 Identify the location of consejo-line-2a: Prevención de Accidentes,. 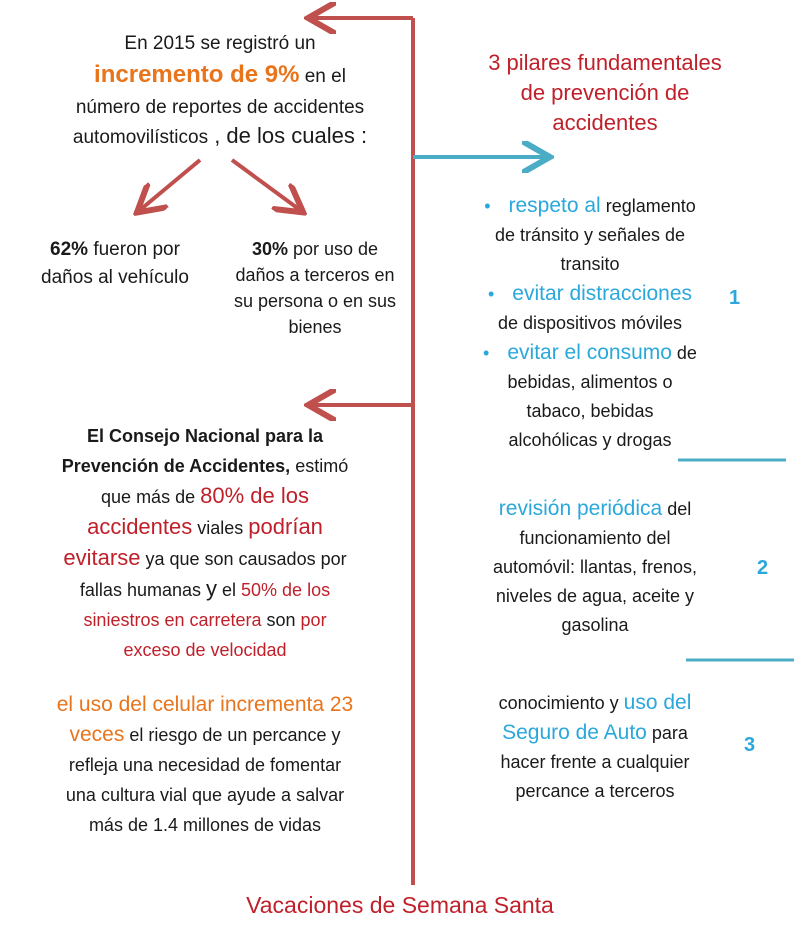
(176, 466).